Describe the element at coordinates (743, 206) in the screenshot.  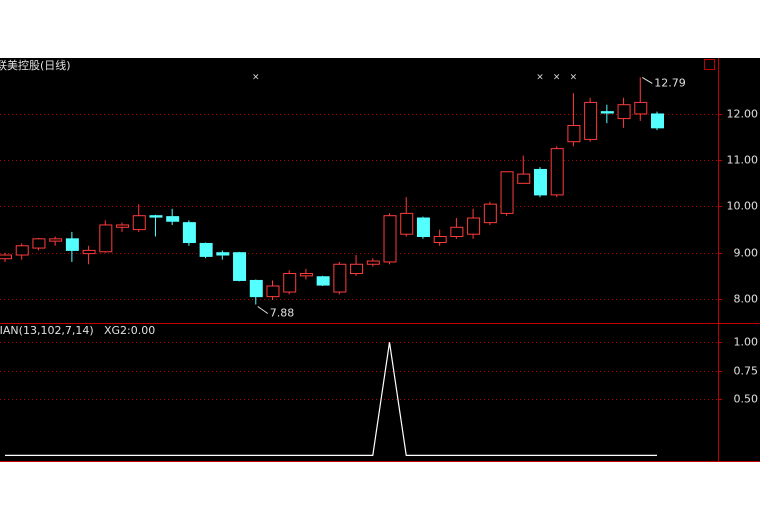
I see `y-tick-label: 10.00` at that location.